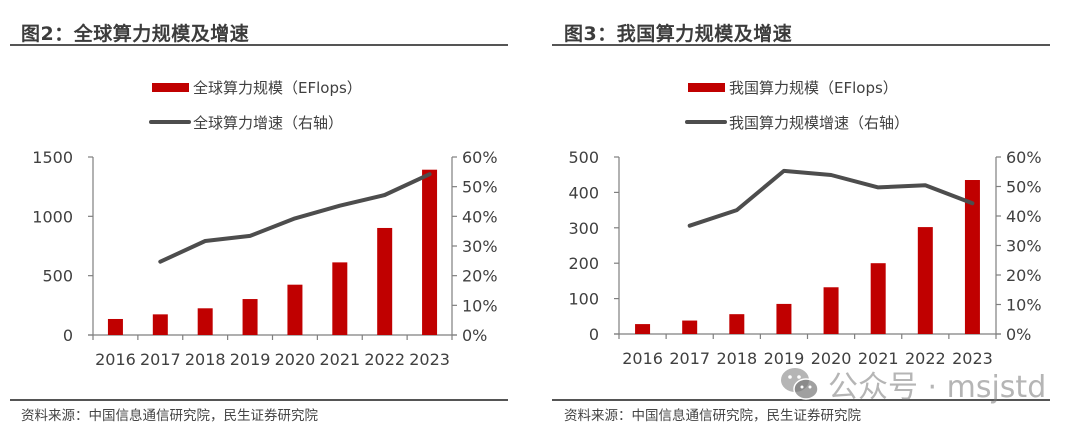  What do you see at coordinates (277, 88) in the screenshot?
I see `legend-bar-label: 全球算力规模（EFlops）` at bounding box center [277, 88].